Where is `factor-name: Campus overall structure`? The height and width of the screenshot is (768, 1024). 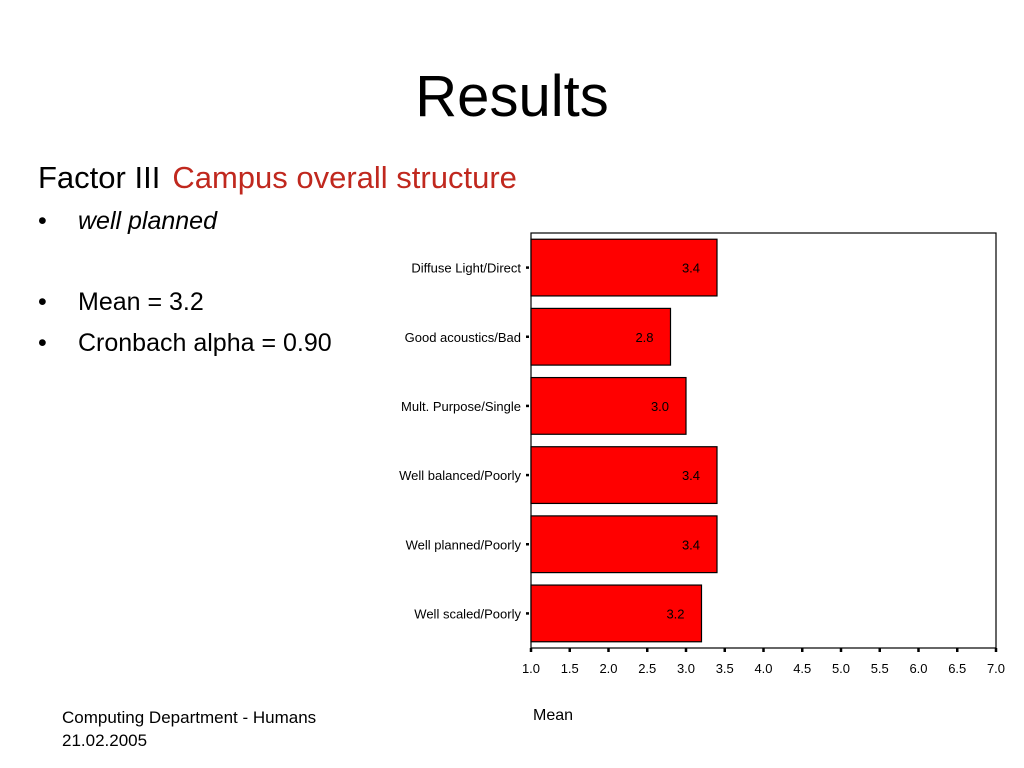 factor-name: Campus overall structure is located at coordinates (344, 177).